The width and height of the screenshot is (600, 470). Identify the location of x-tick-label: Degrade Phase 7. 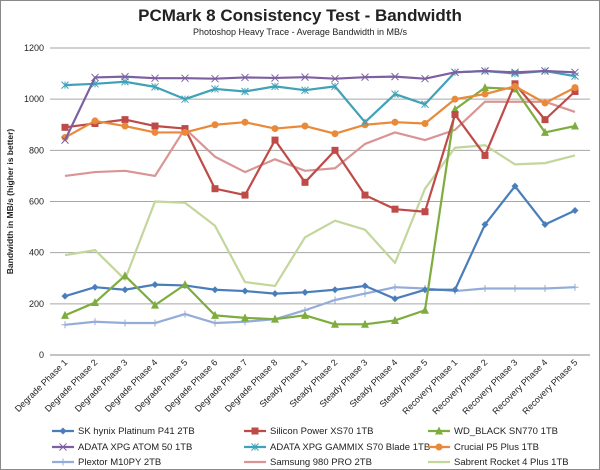
(221, 385).